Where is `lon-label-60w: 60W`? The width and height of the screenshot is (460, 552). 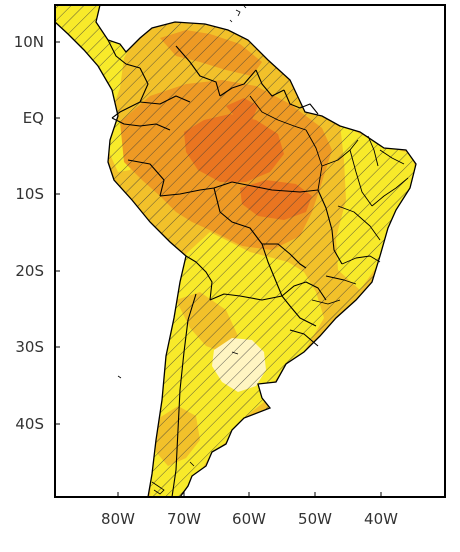 lon-label-60w: 60W is located at coordinates (249, 519).